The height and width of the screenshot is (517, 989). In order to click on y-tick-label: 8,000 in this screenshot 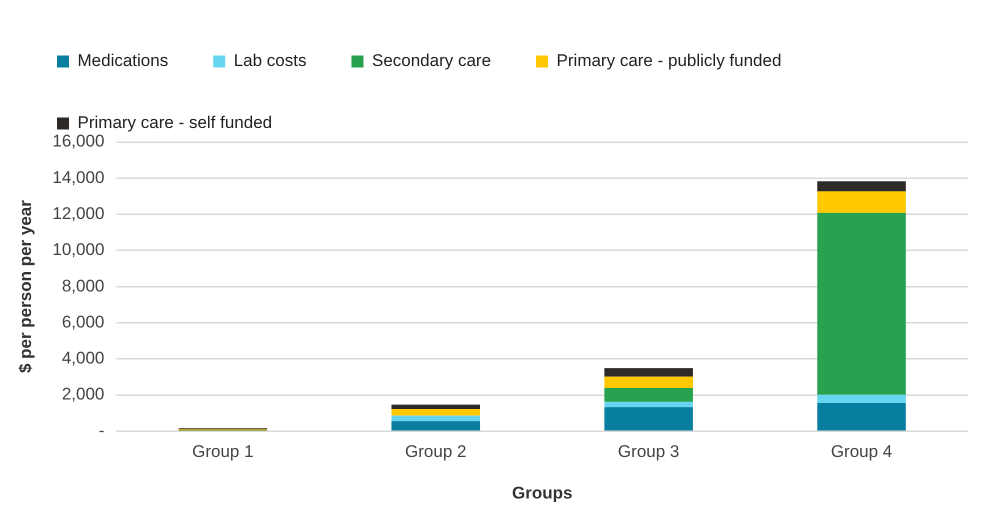, I will do `click(83, 286)`.